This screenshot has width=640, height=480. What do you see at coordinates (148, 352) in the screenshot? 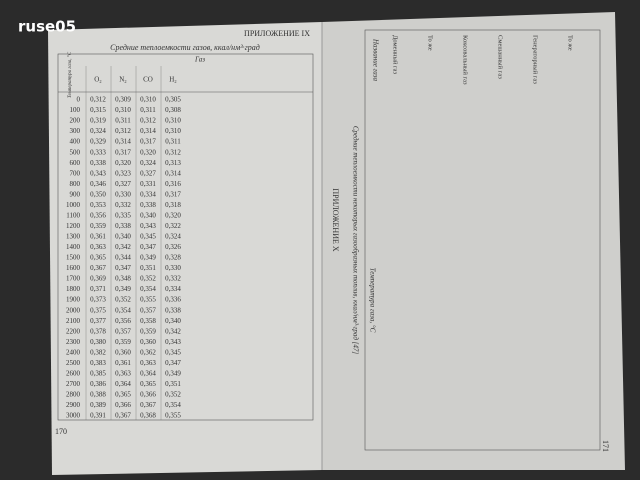
I see `value-cell: 0,362` at bounding box center [148, 352].